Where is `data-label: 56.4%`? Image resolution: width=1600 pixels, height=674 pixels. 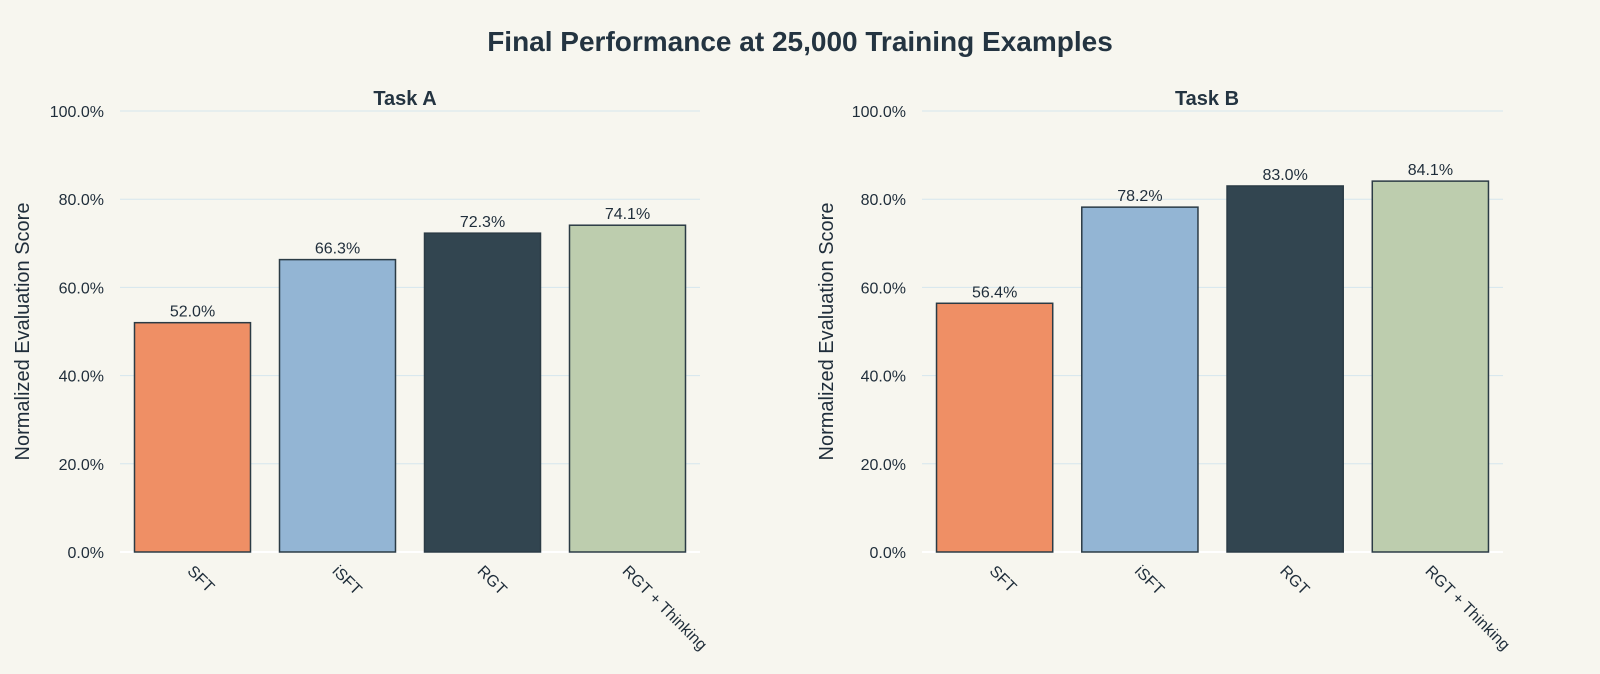
data-label: 56.4% is located at coordinates (994, 292).